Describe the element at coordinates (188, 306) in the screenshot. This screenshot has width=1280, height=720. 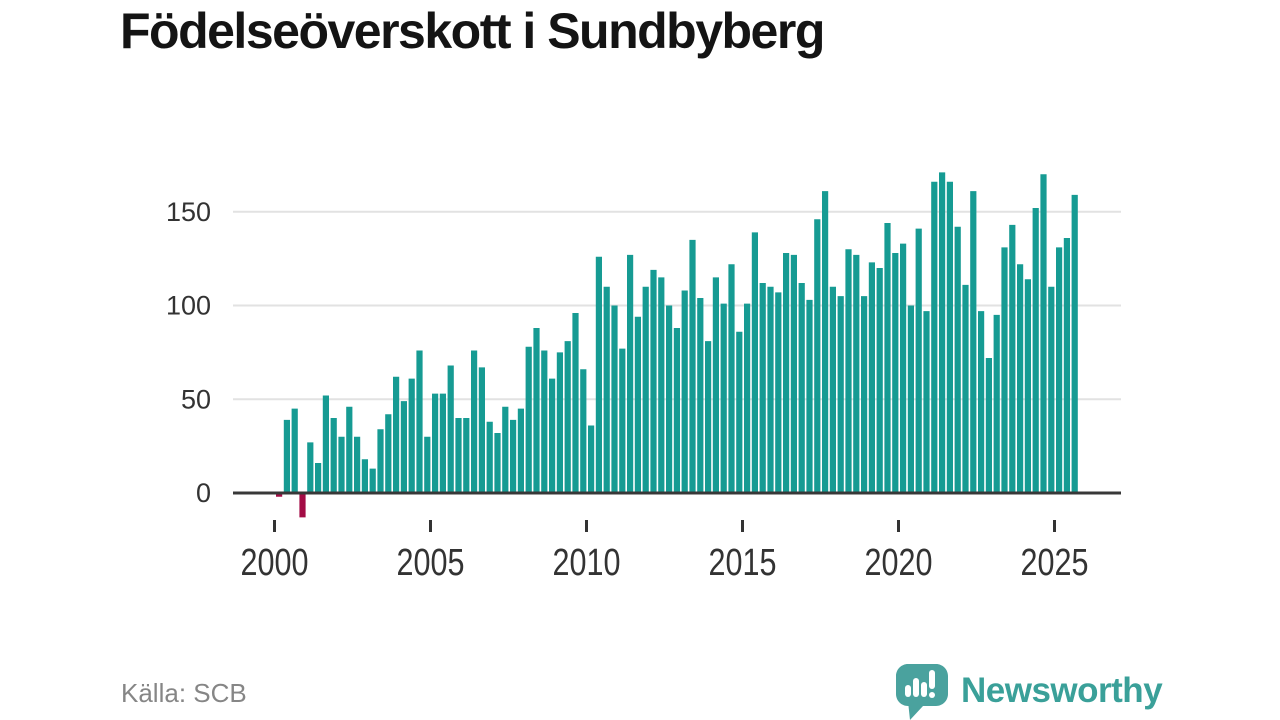
I see `y-tick-label: 100` at that location.